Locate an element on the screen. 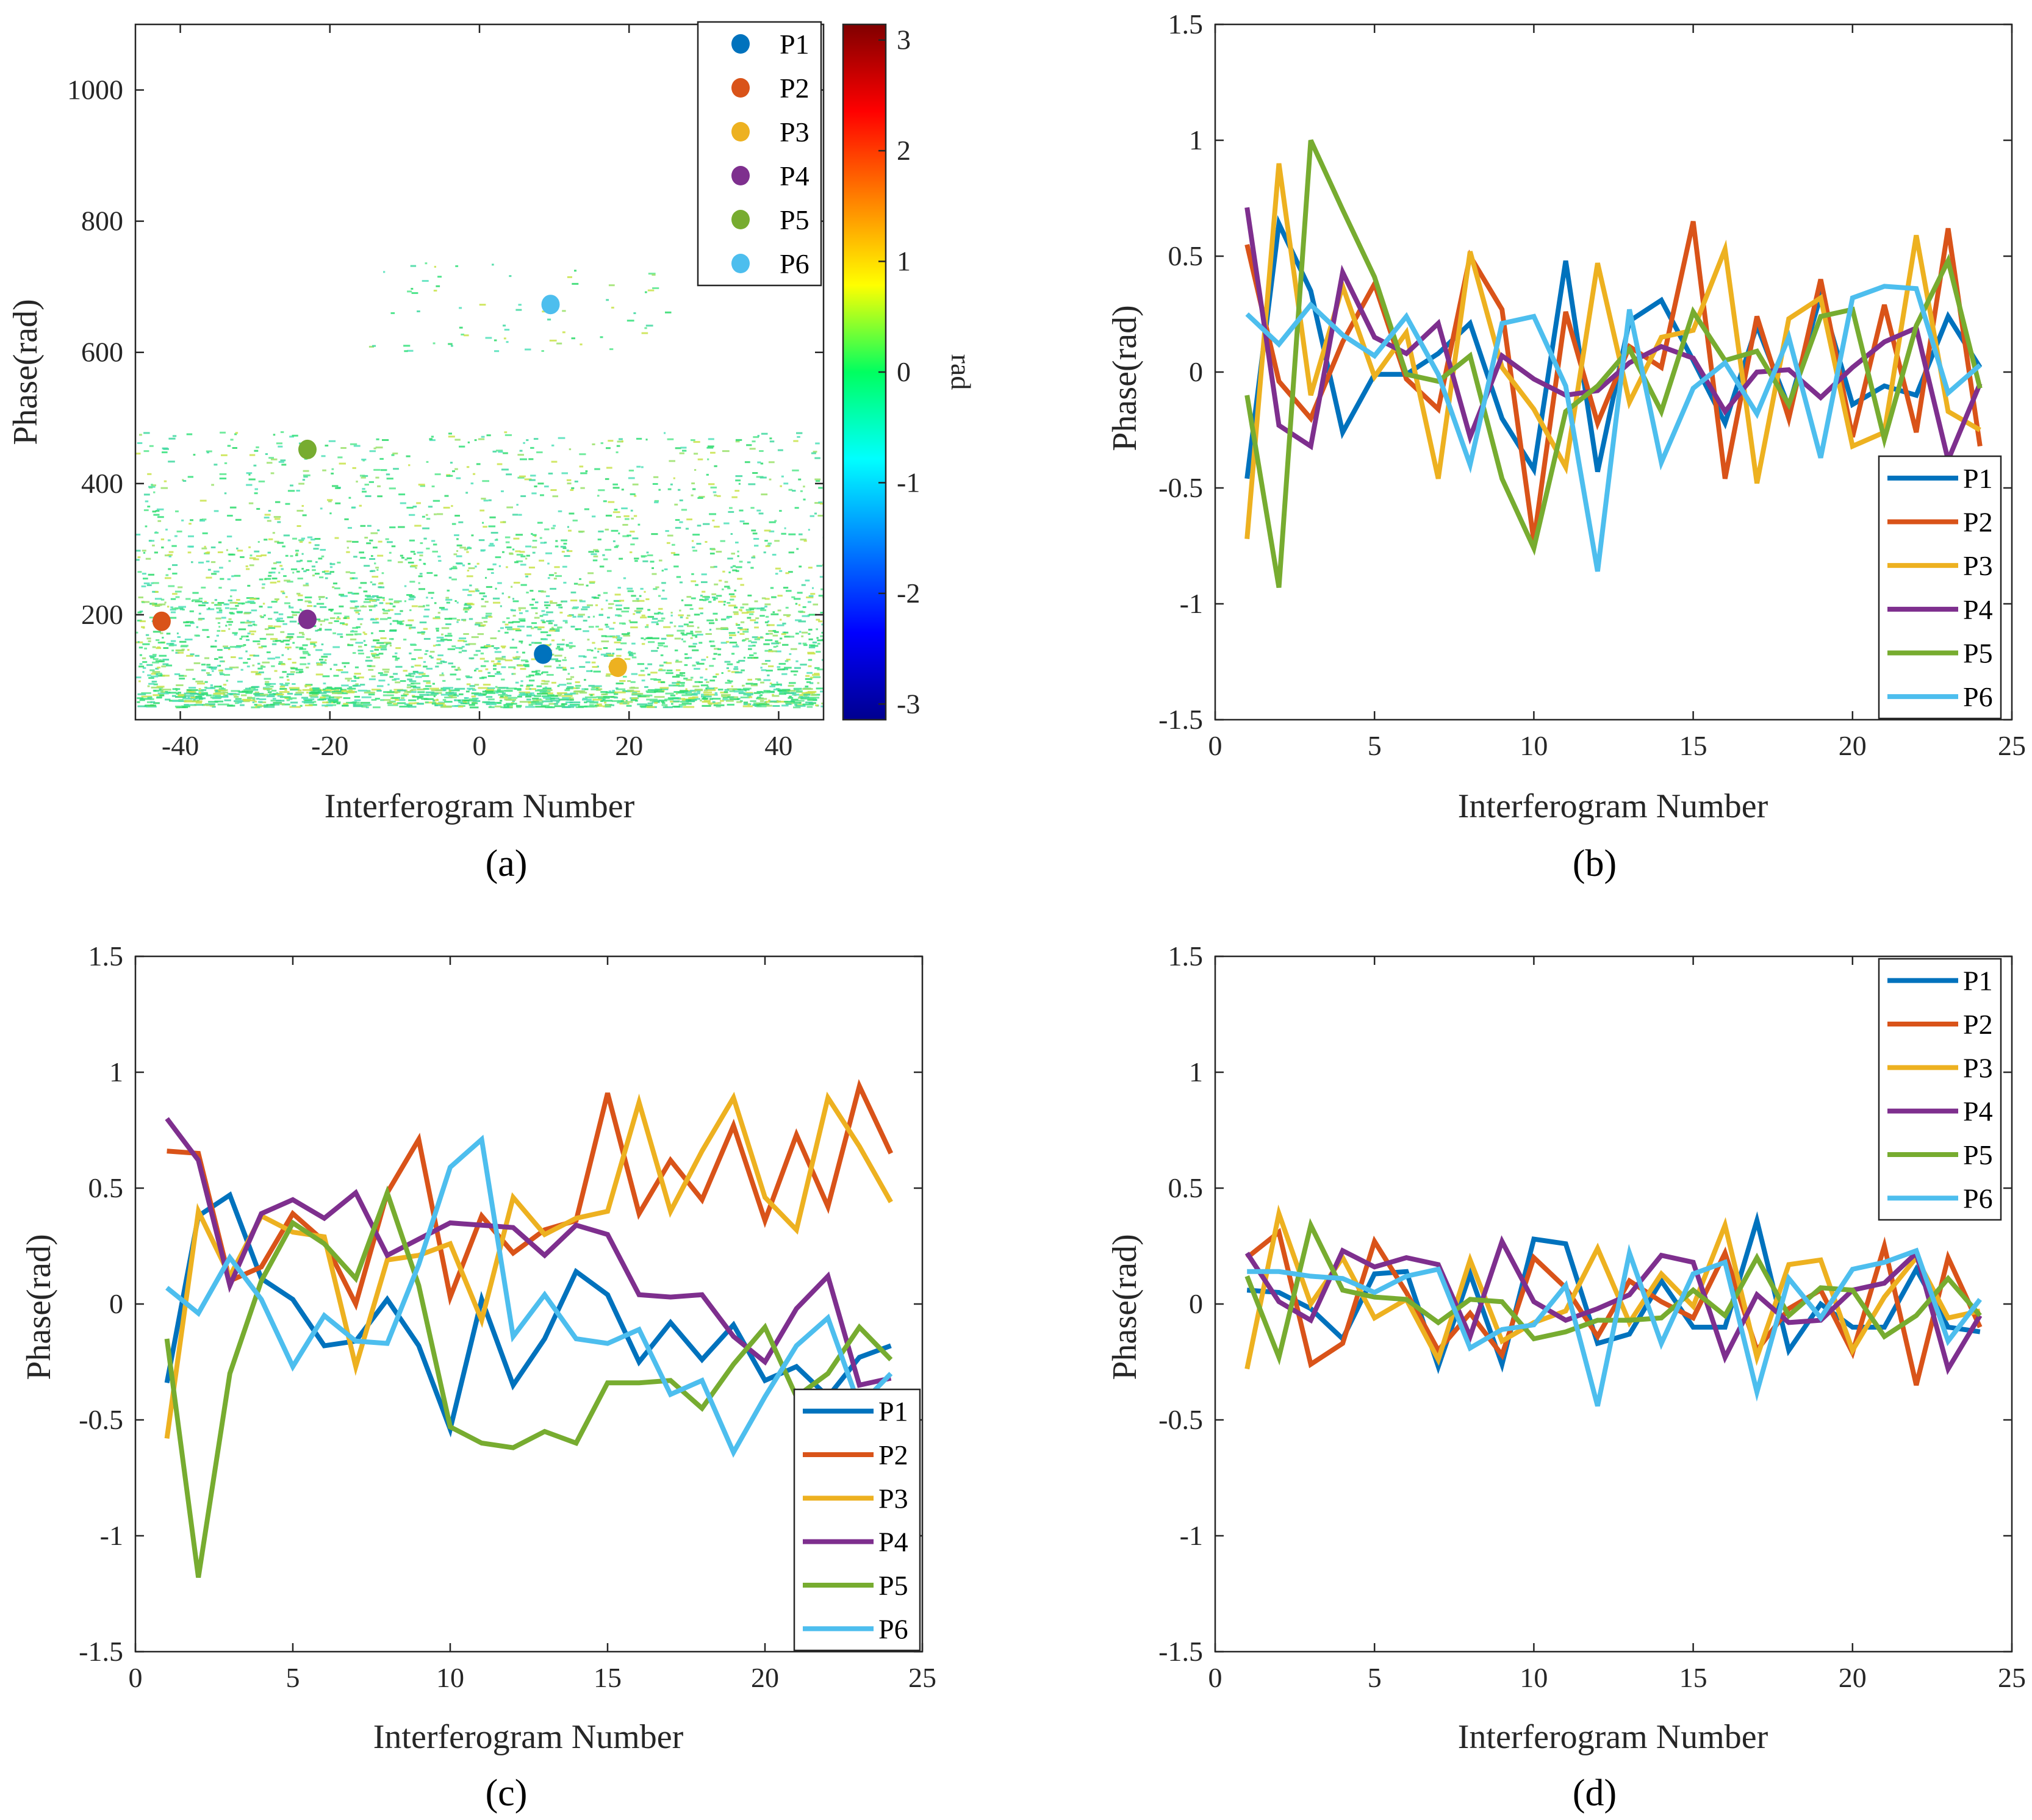 The image size is (2032, 1820). y-tick-label: 800 is located at coordinates (102, 221).